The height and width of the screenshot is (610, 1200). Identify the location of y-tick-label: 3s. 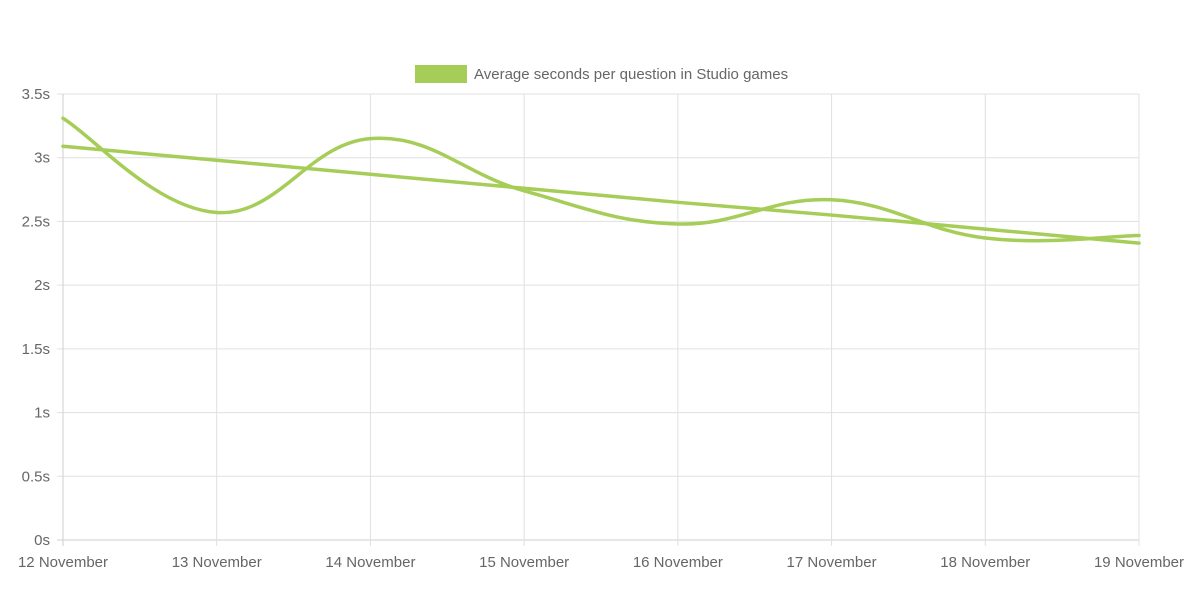
(42, 158).